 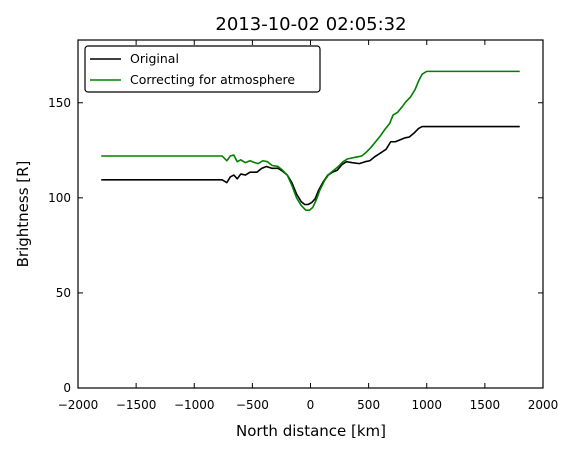 What do you see at coordinates (59, 198) in the screenshot?
I see `y-tick-label: 100` at bounding box center [59, 198].